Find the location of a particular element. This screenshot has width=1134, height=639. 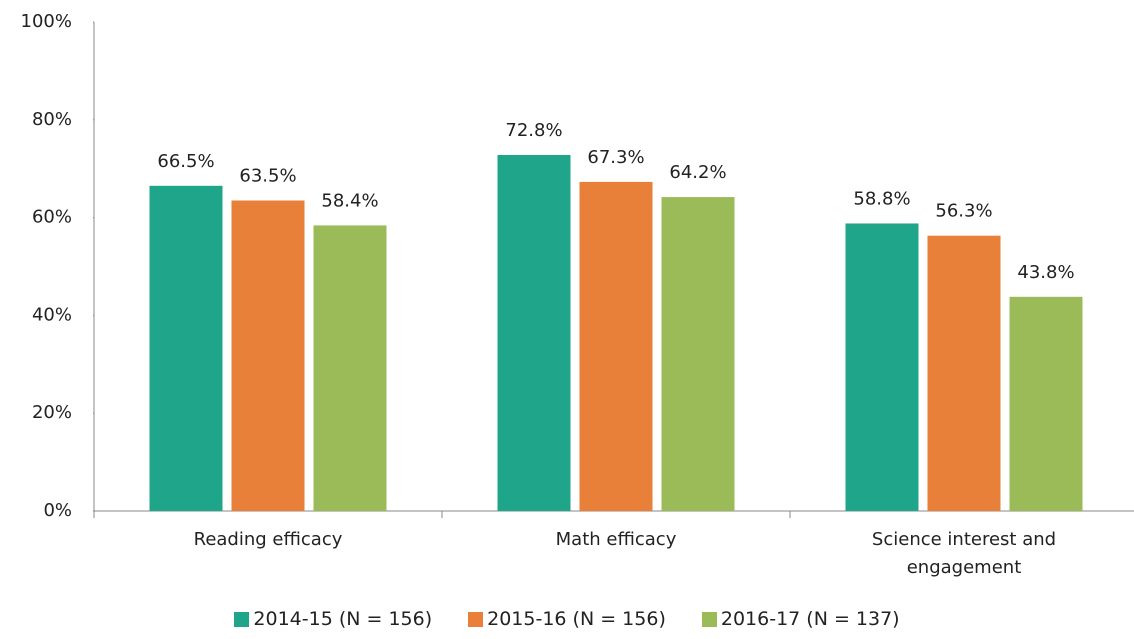

y-tick-label: 0% is located at coordinates (57, 510).